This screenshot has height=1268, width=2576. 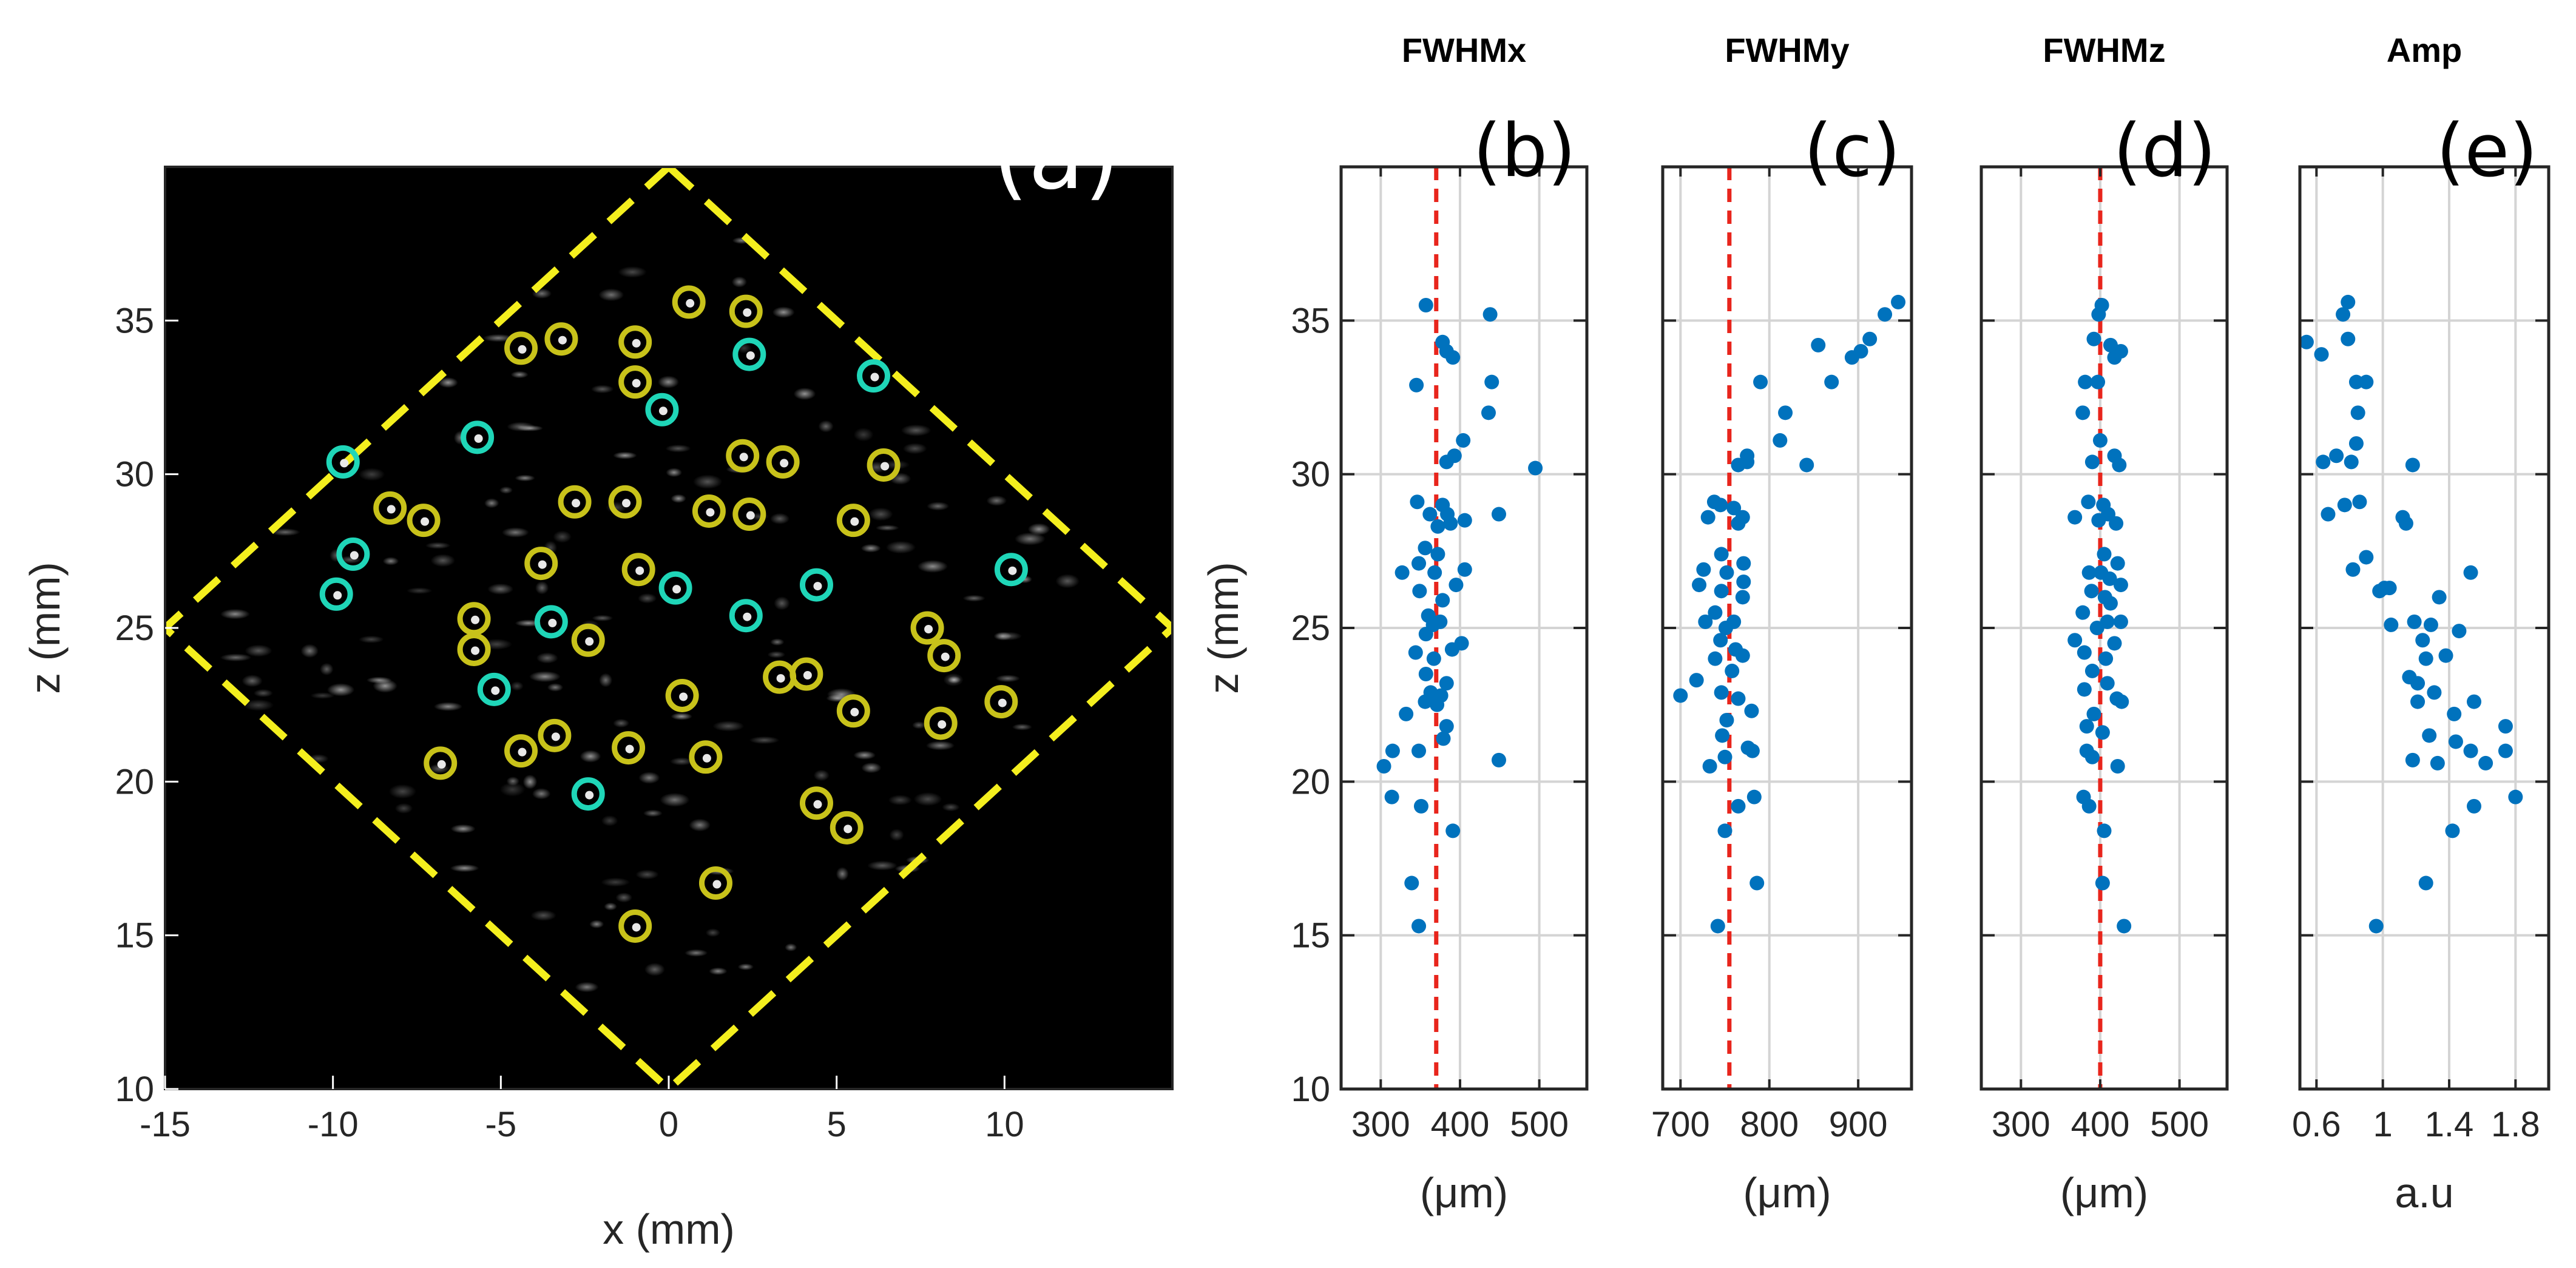 I want to click on x-tick-label: -5, so click(x=501, y=1124).